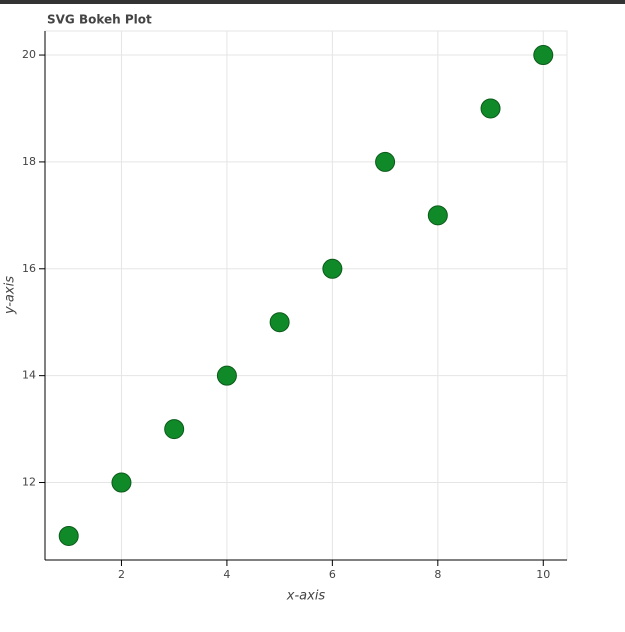  What do you see at coordinates (226, 574) in the screenshot?
I see `x-tick-label: 4` at bounding box center [226, 574].